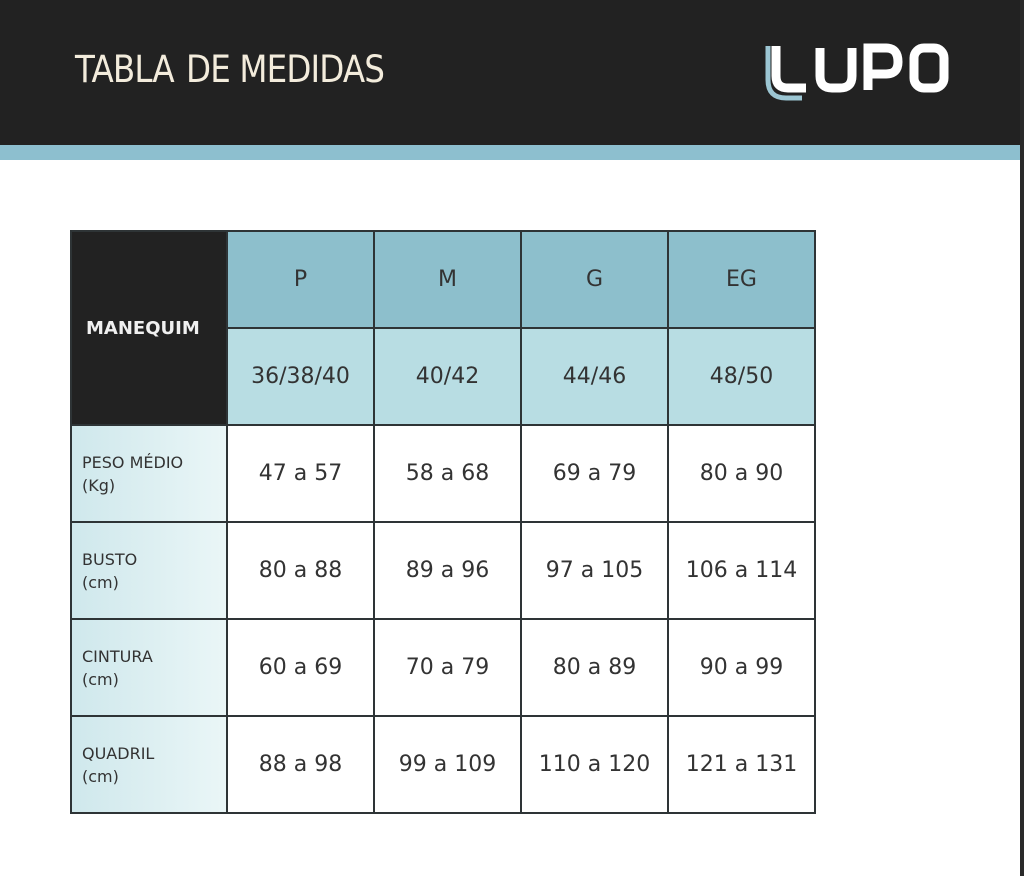 The height and width of the screenshot is (876, 1024). What do you see at coordinates (594, 764) in the screenshot?
I see `table-cell: 110 a 120` at bounding box center [594, 764].